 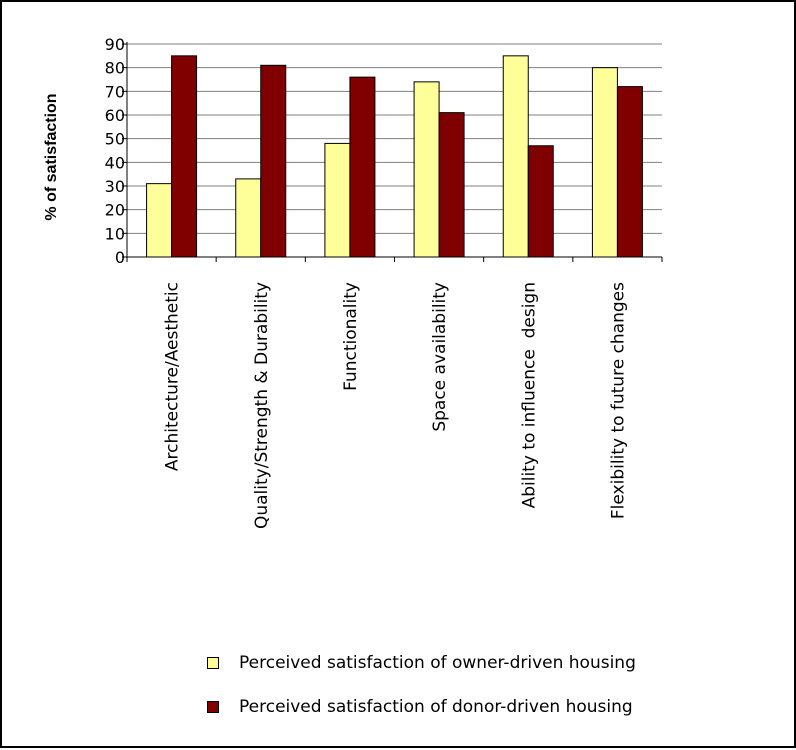 I want to click on x-tick-label: Quality/Strength & Durability, so click(x=262, y=405).